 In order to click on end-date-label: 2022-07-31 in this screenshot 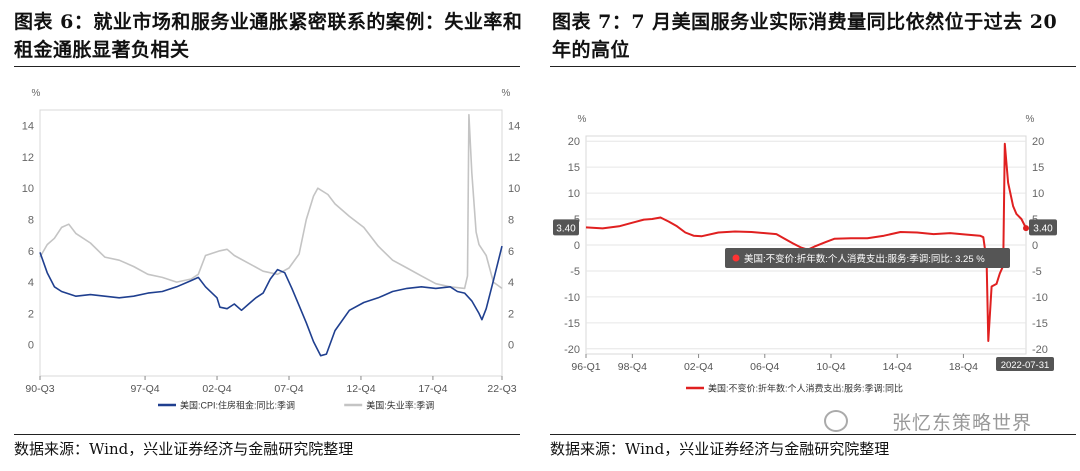, I will do `click(1025, 365)`.